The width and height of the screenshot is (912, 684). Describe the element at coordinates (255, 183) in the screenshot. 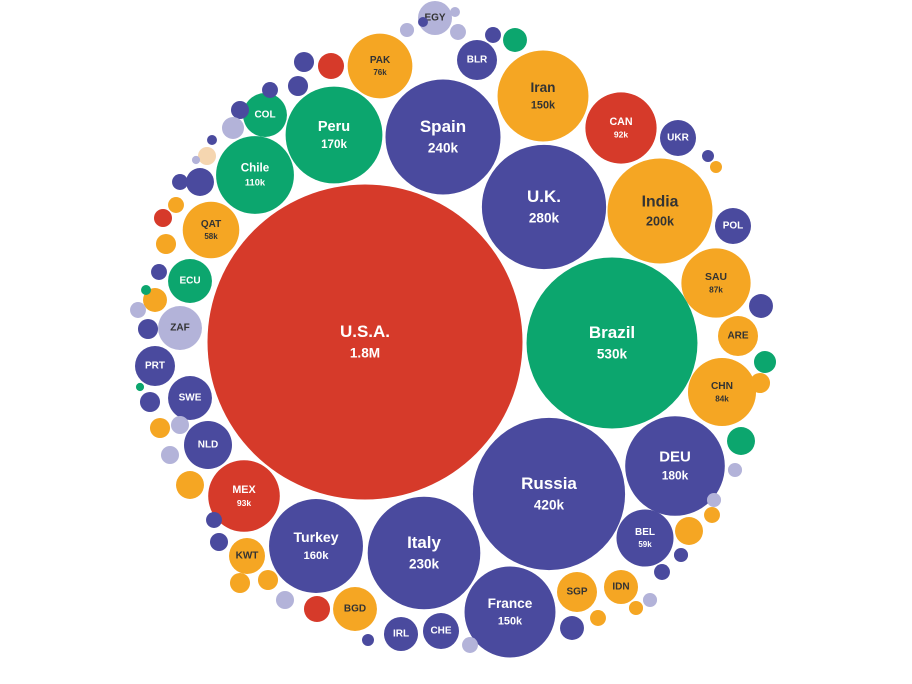

I see `bubble-value: 110k` at that location.